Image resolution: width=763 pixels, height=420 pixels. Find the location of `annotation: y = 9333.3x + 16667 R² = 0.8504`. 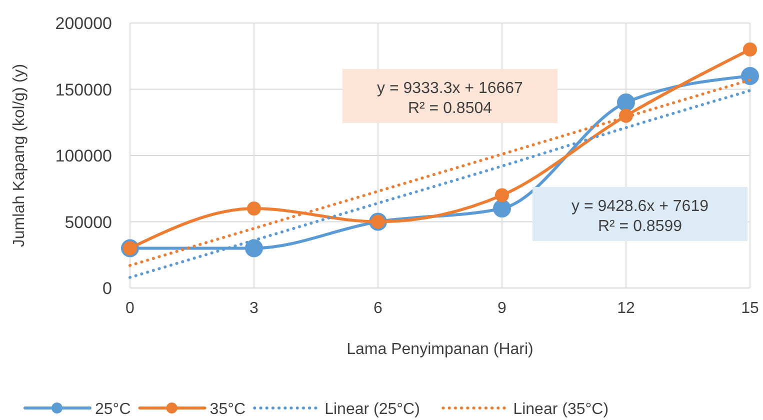

annotation: y = 9333.3x + 16667 R² = 0.8504 is located at coordinates (450, 98).